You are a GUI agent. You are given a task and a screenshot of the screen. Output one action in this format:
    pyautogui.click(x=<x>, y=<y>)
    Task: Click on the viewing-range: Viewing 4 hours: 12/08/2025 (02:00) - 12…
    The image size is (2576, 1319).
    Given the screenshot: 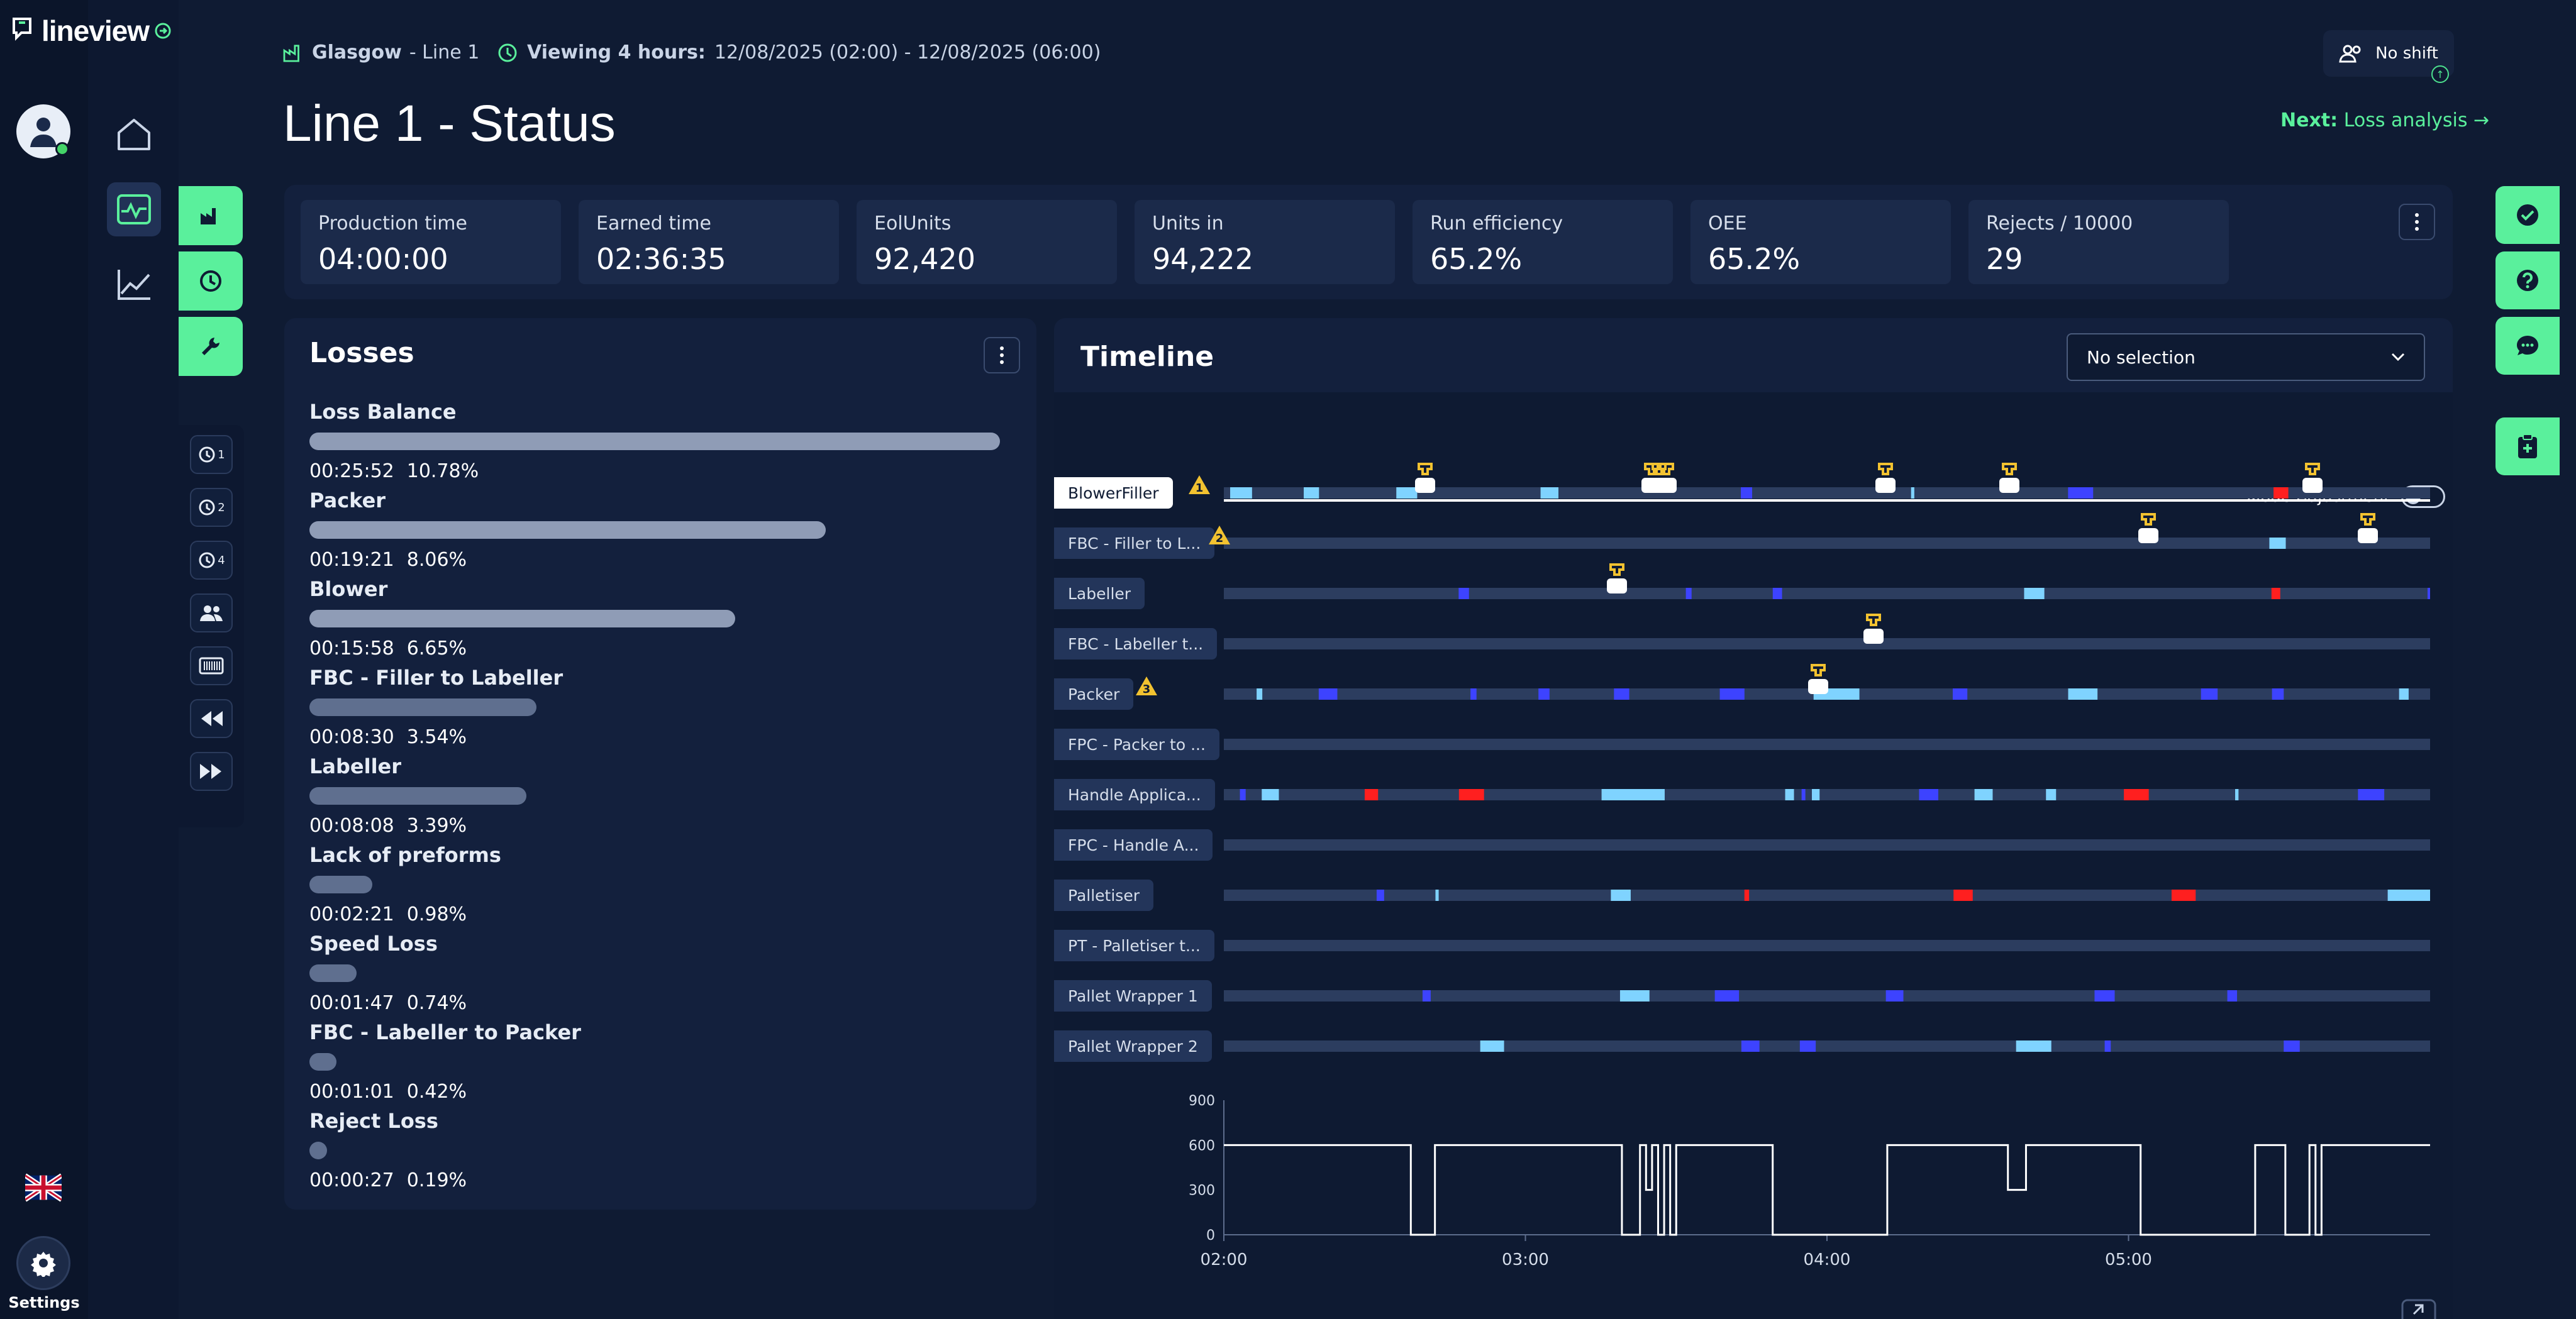 What is the action you would take?
    pyautogui.click(x=799, y=52)
    